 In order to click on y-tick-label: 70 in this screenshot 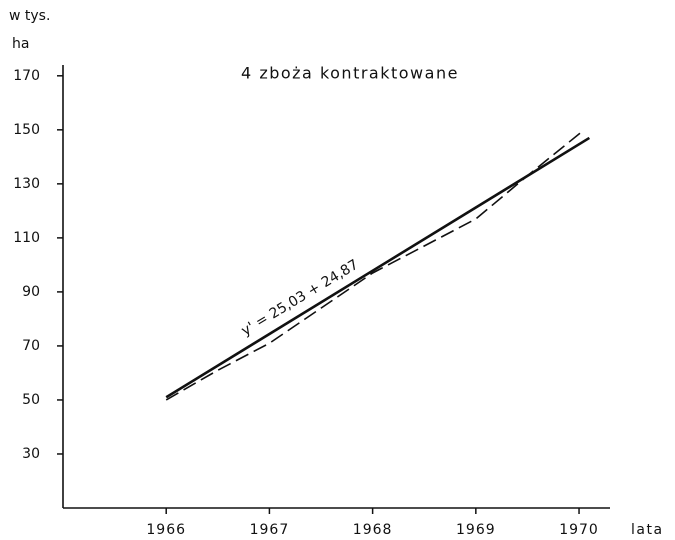, I will do `click(31, 346)`.